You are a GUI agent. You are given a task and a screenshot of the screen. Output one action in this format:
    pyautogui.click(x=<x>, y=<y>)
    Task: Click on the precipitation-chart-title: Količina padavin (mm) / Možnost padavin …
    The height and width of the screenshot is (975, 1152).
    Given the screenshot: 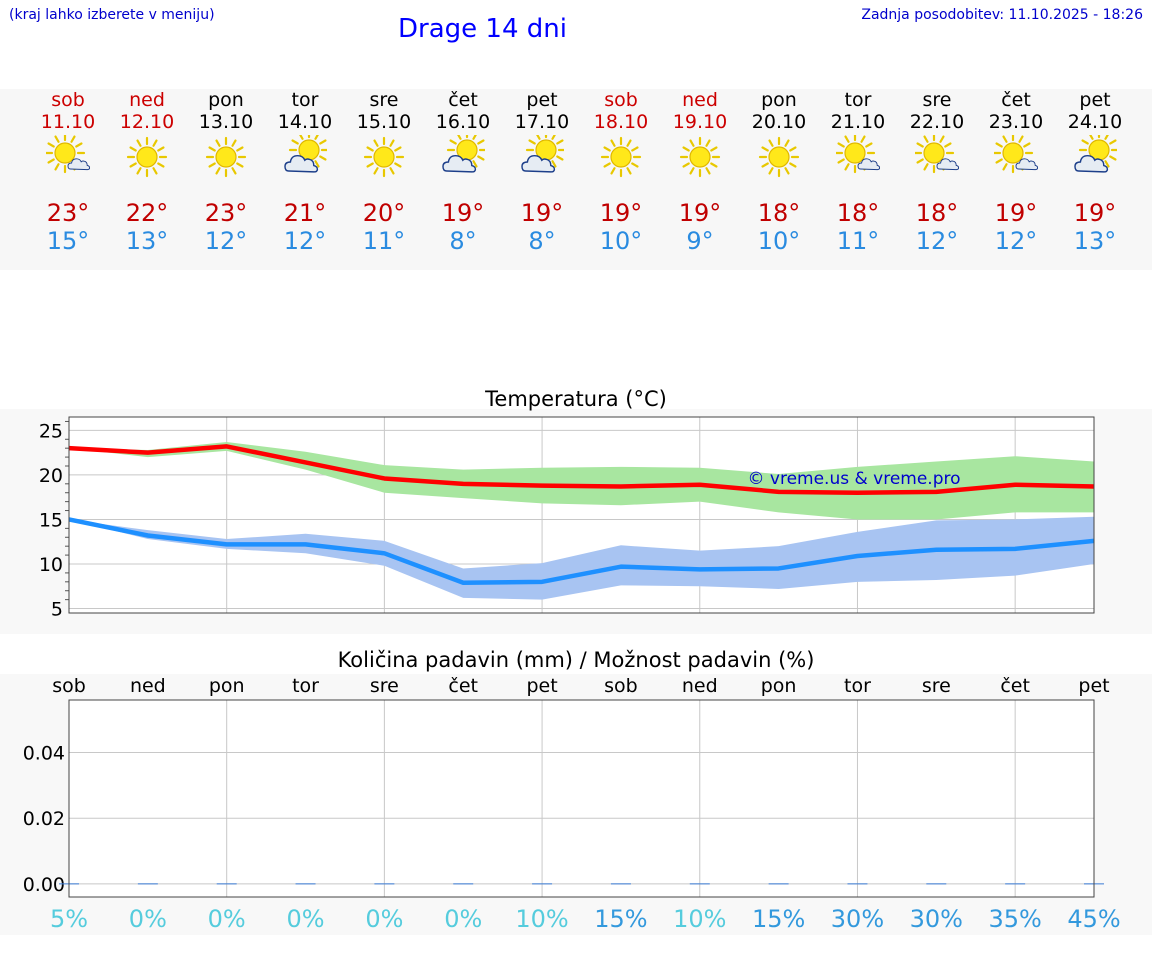 What is the action you would take?
    pyautogui.click(x=576, y=660)
    